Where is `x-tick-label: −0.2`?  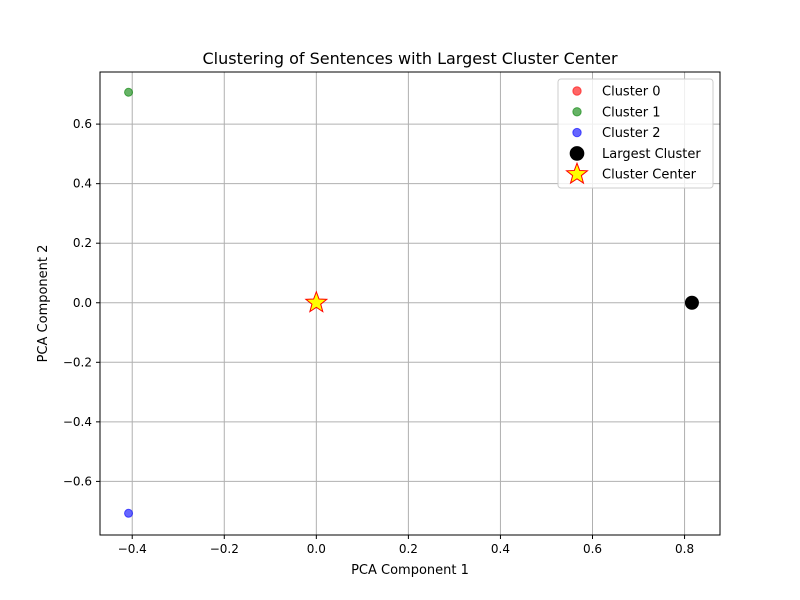 x-tick-label: −0.2 is located at coordinates (224, 549).